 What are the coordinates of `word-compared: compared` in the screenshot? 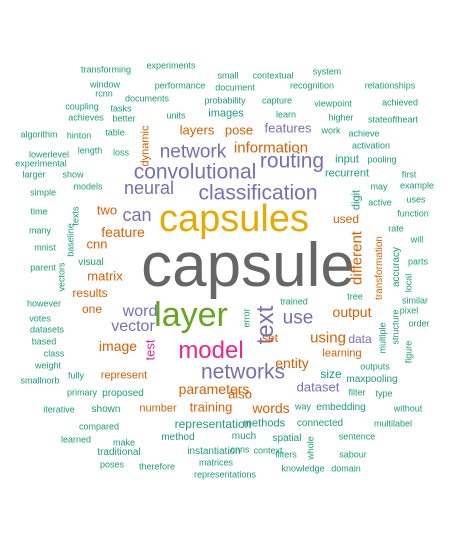 It's located at (99, 426).